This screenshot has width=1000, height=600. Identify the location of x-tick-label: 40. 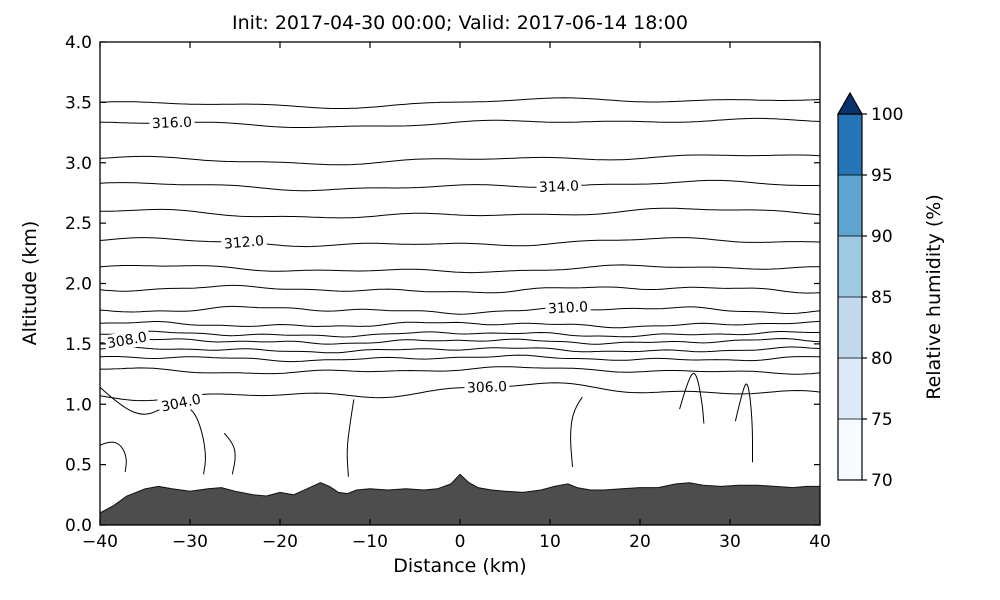
(820, 542).